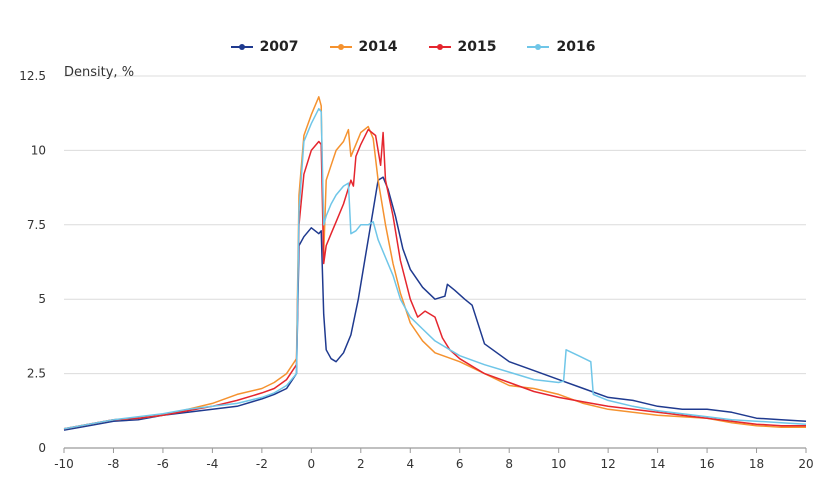 The width and height of the screenshot is (825, 488). I want to click on legend-item-2015: 2015, so click(462, 47).